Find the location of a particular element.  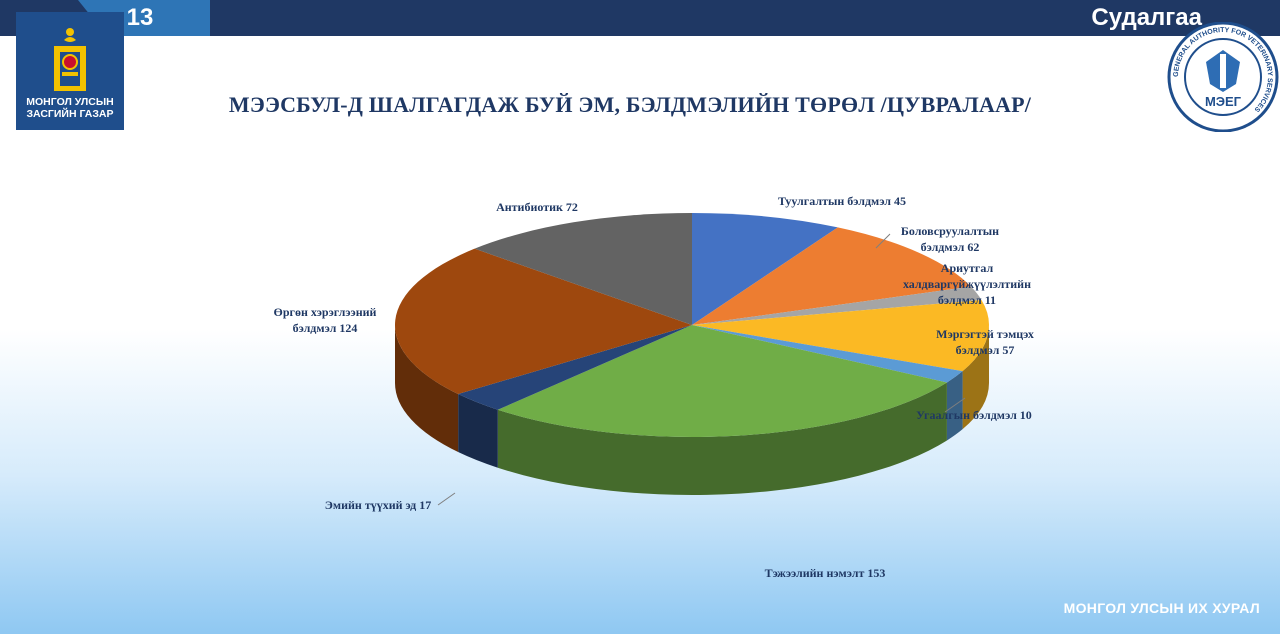

slice-label-7: Эмийн түүхий эд 17 is located at coordinates (378, 505).